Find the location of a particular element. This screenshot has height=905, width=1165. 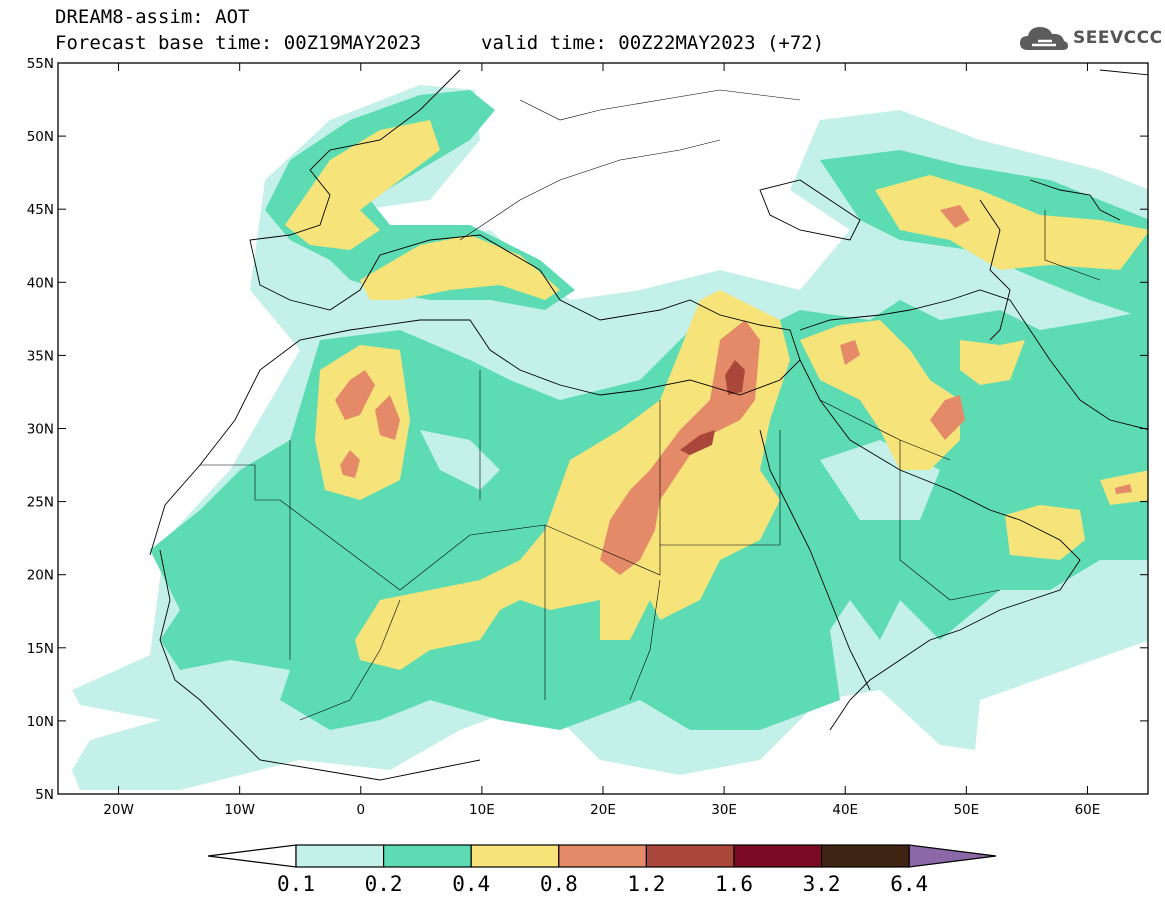

colorbar-over-triangle is located at coordinates (952, 856).